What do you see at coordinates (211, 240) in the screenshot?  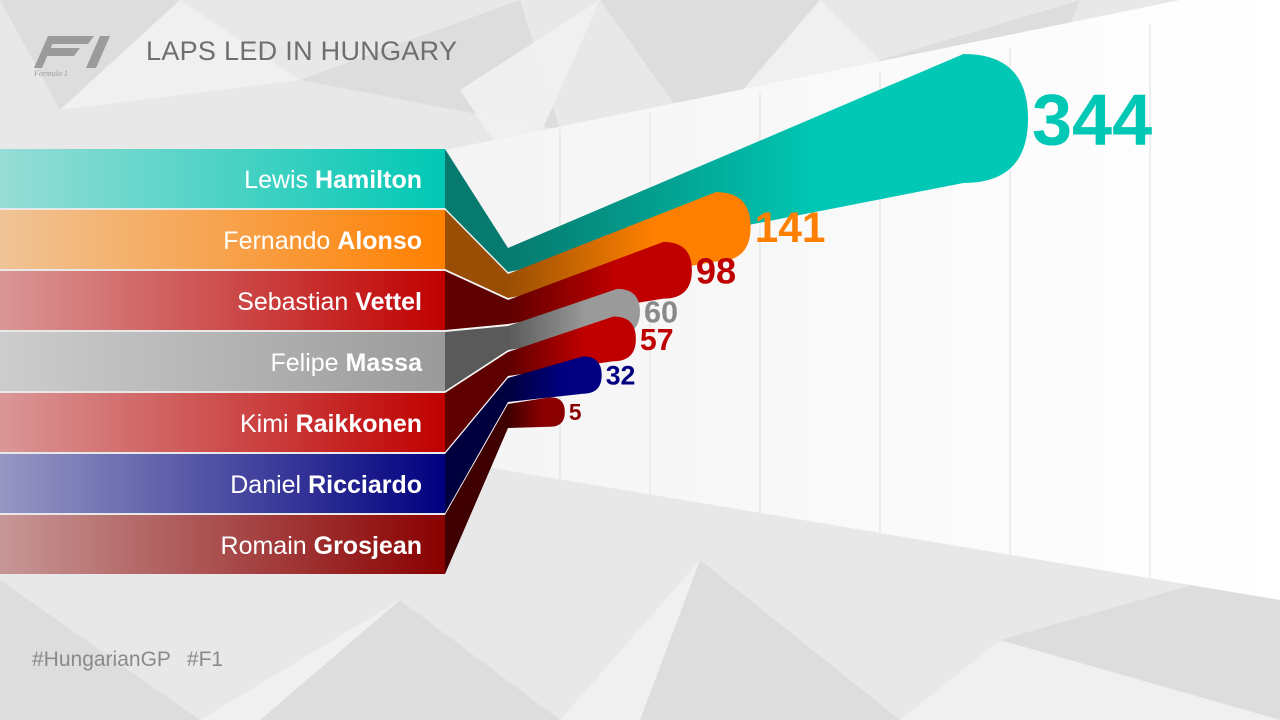 I see `driver-name: Fernando Alonso` at bounding box center [211, 240].